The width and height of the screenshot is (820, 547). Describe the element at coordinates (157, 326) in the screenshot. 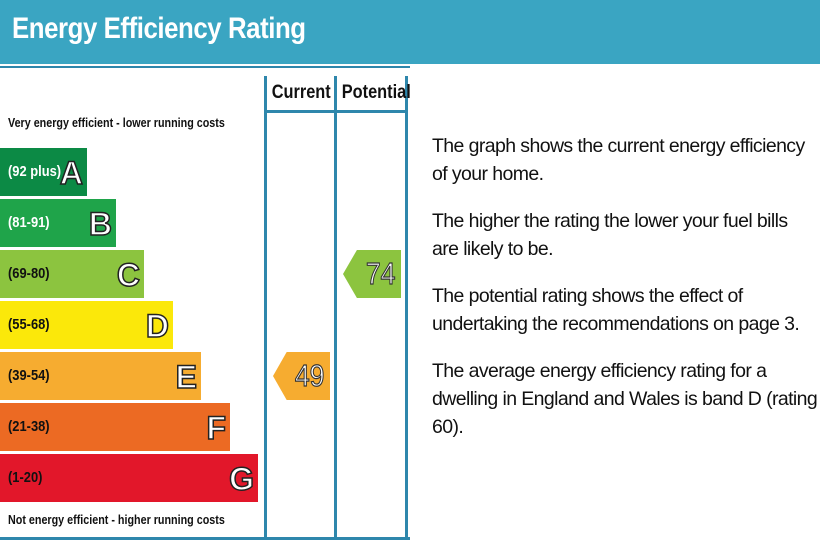

I see `band-letter: D` at that location.